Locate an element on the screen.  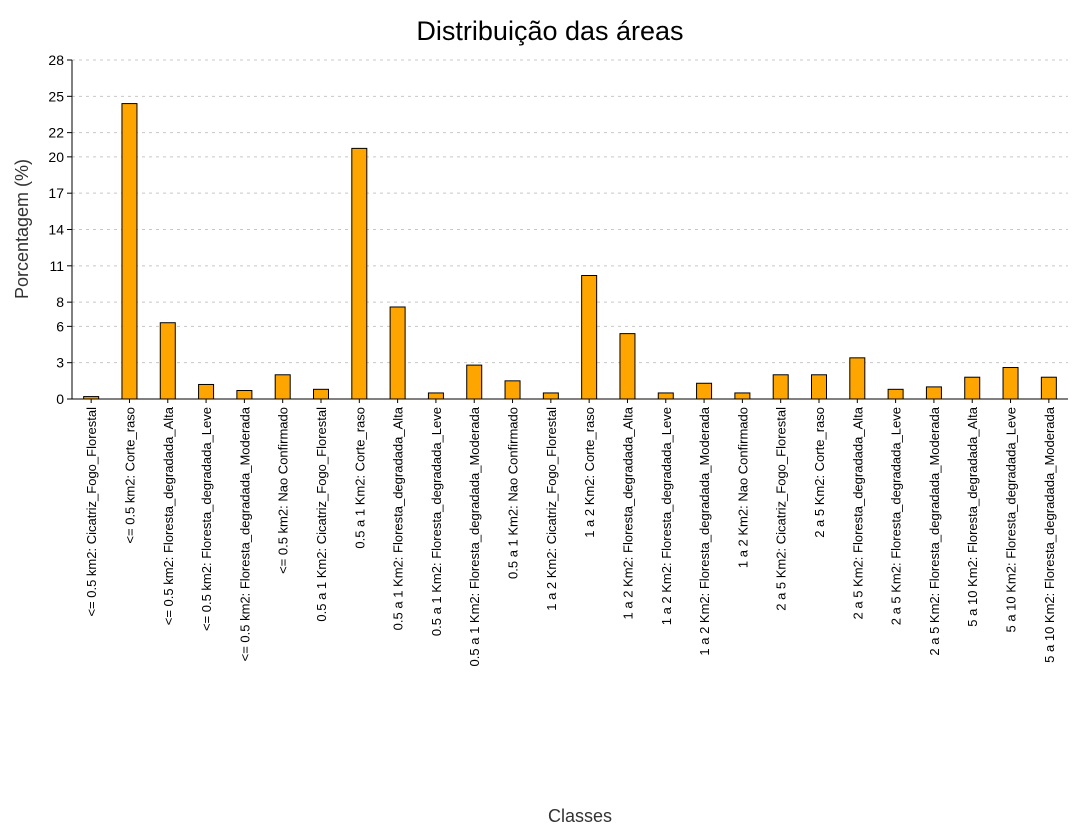
x-tick-label: 0.5 a 1 Km2: Floresta_degradada_Alta is located at coordinates (398, 518).